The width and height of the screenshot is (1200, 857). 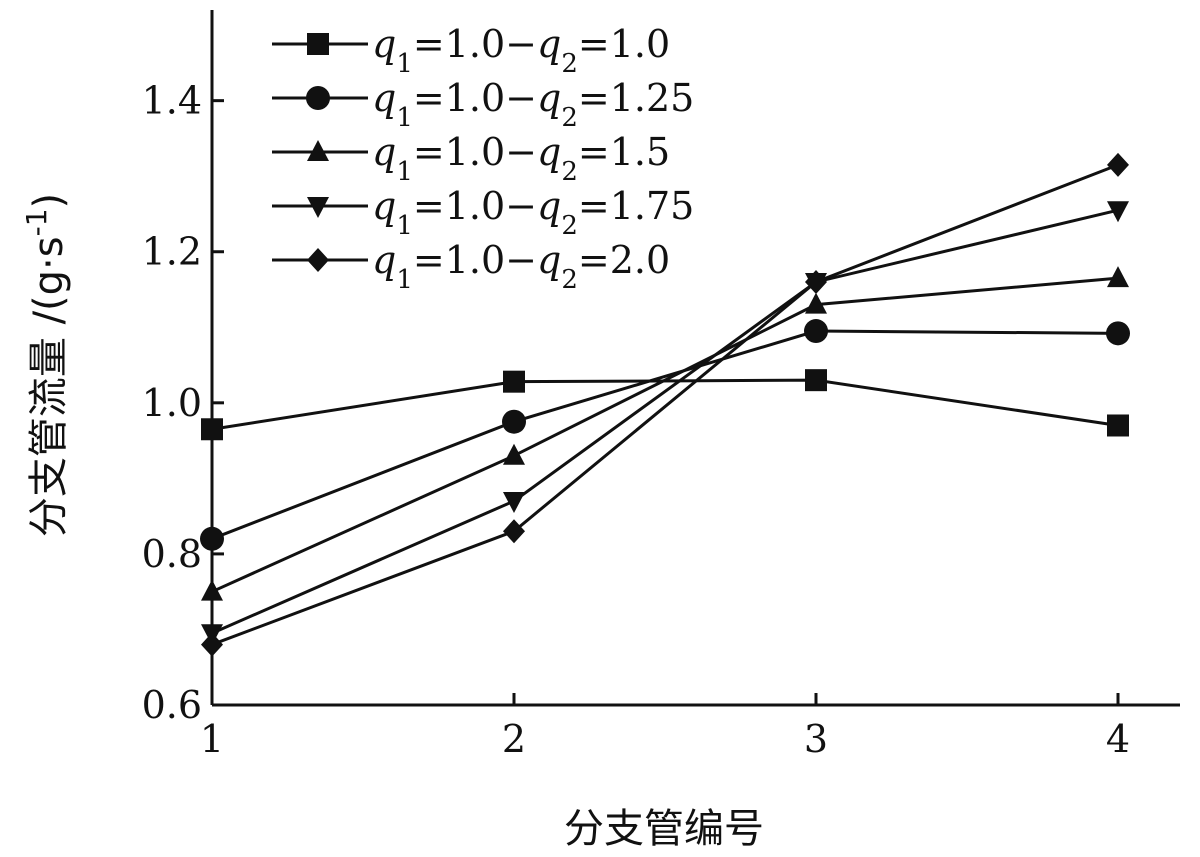 What do you see at coordinates (212, 739) in the screenshot?
I see `x-tick-label: 1` at bounding box center [212, 739].